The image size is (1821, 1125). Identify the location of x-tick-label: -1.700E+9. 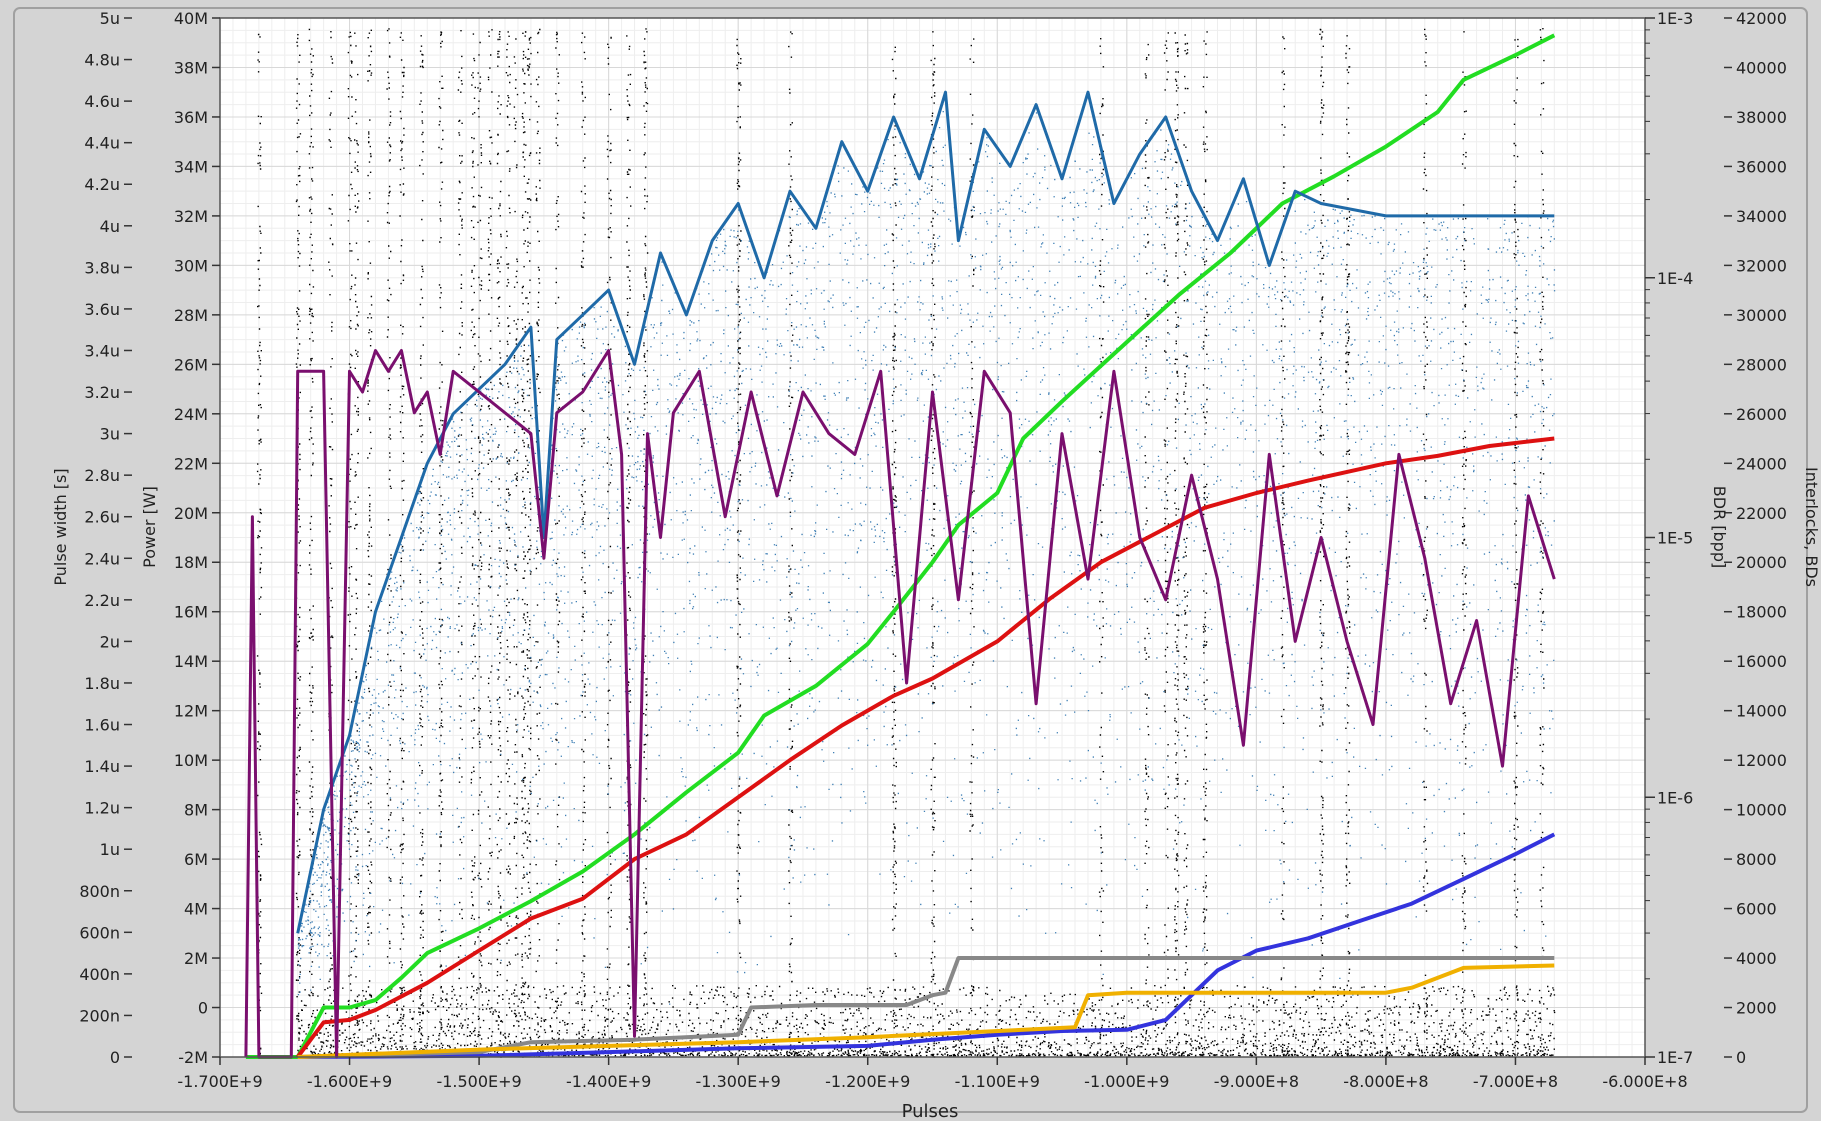
(219, 1081).